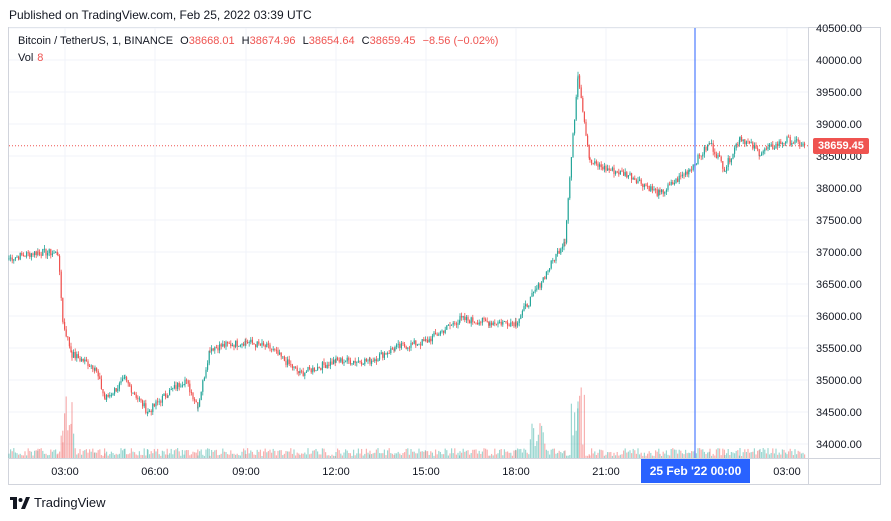 Image resolution: width=891 pixels, height=521 pixels. I want to click on footer-brand: TradingView, so click(58, 502).